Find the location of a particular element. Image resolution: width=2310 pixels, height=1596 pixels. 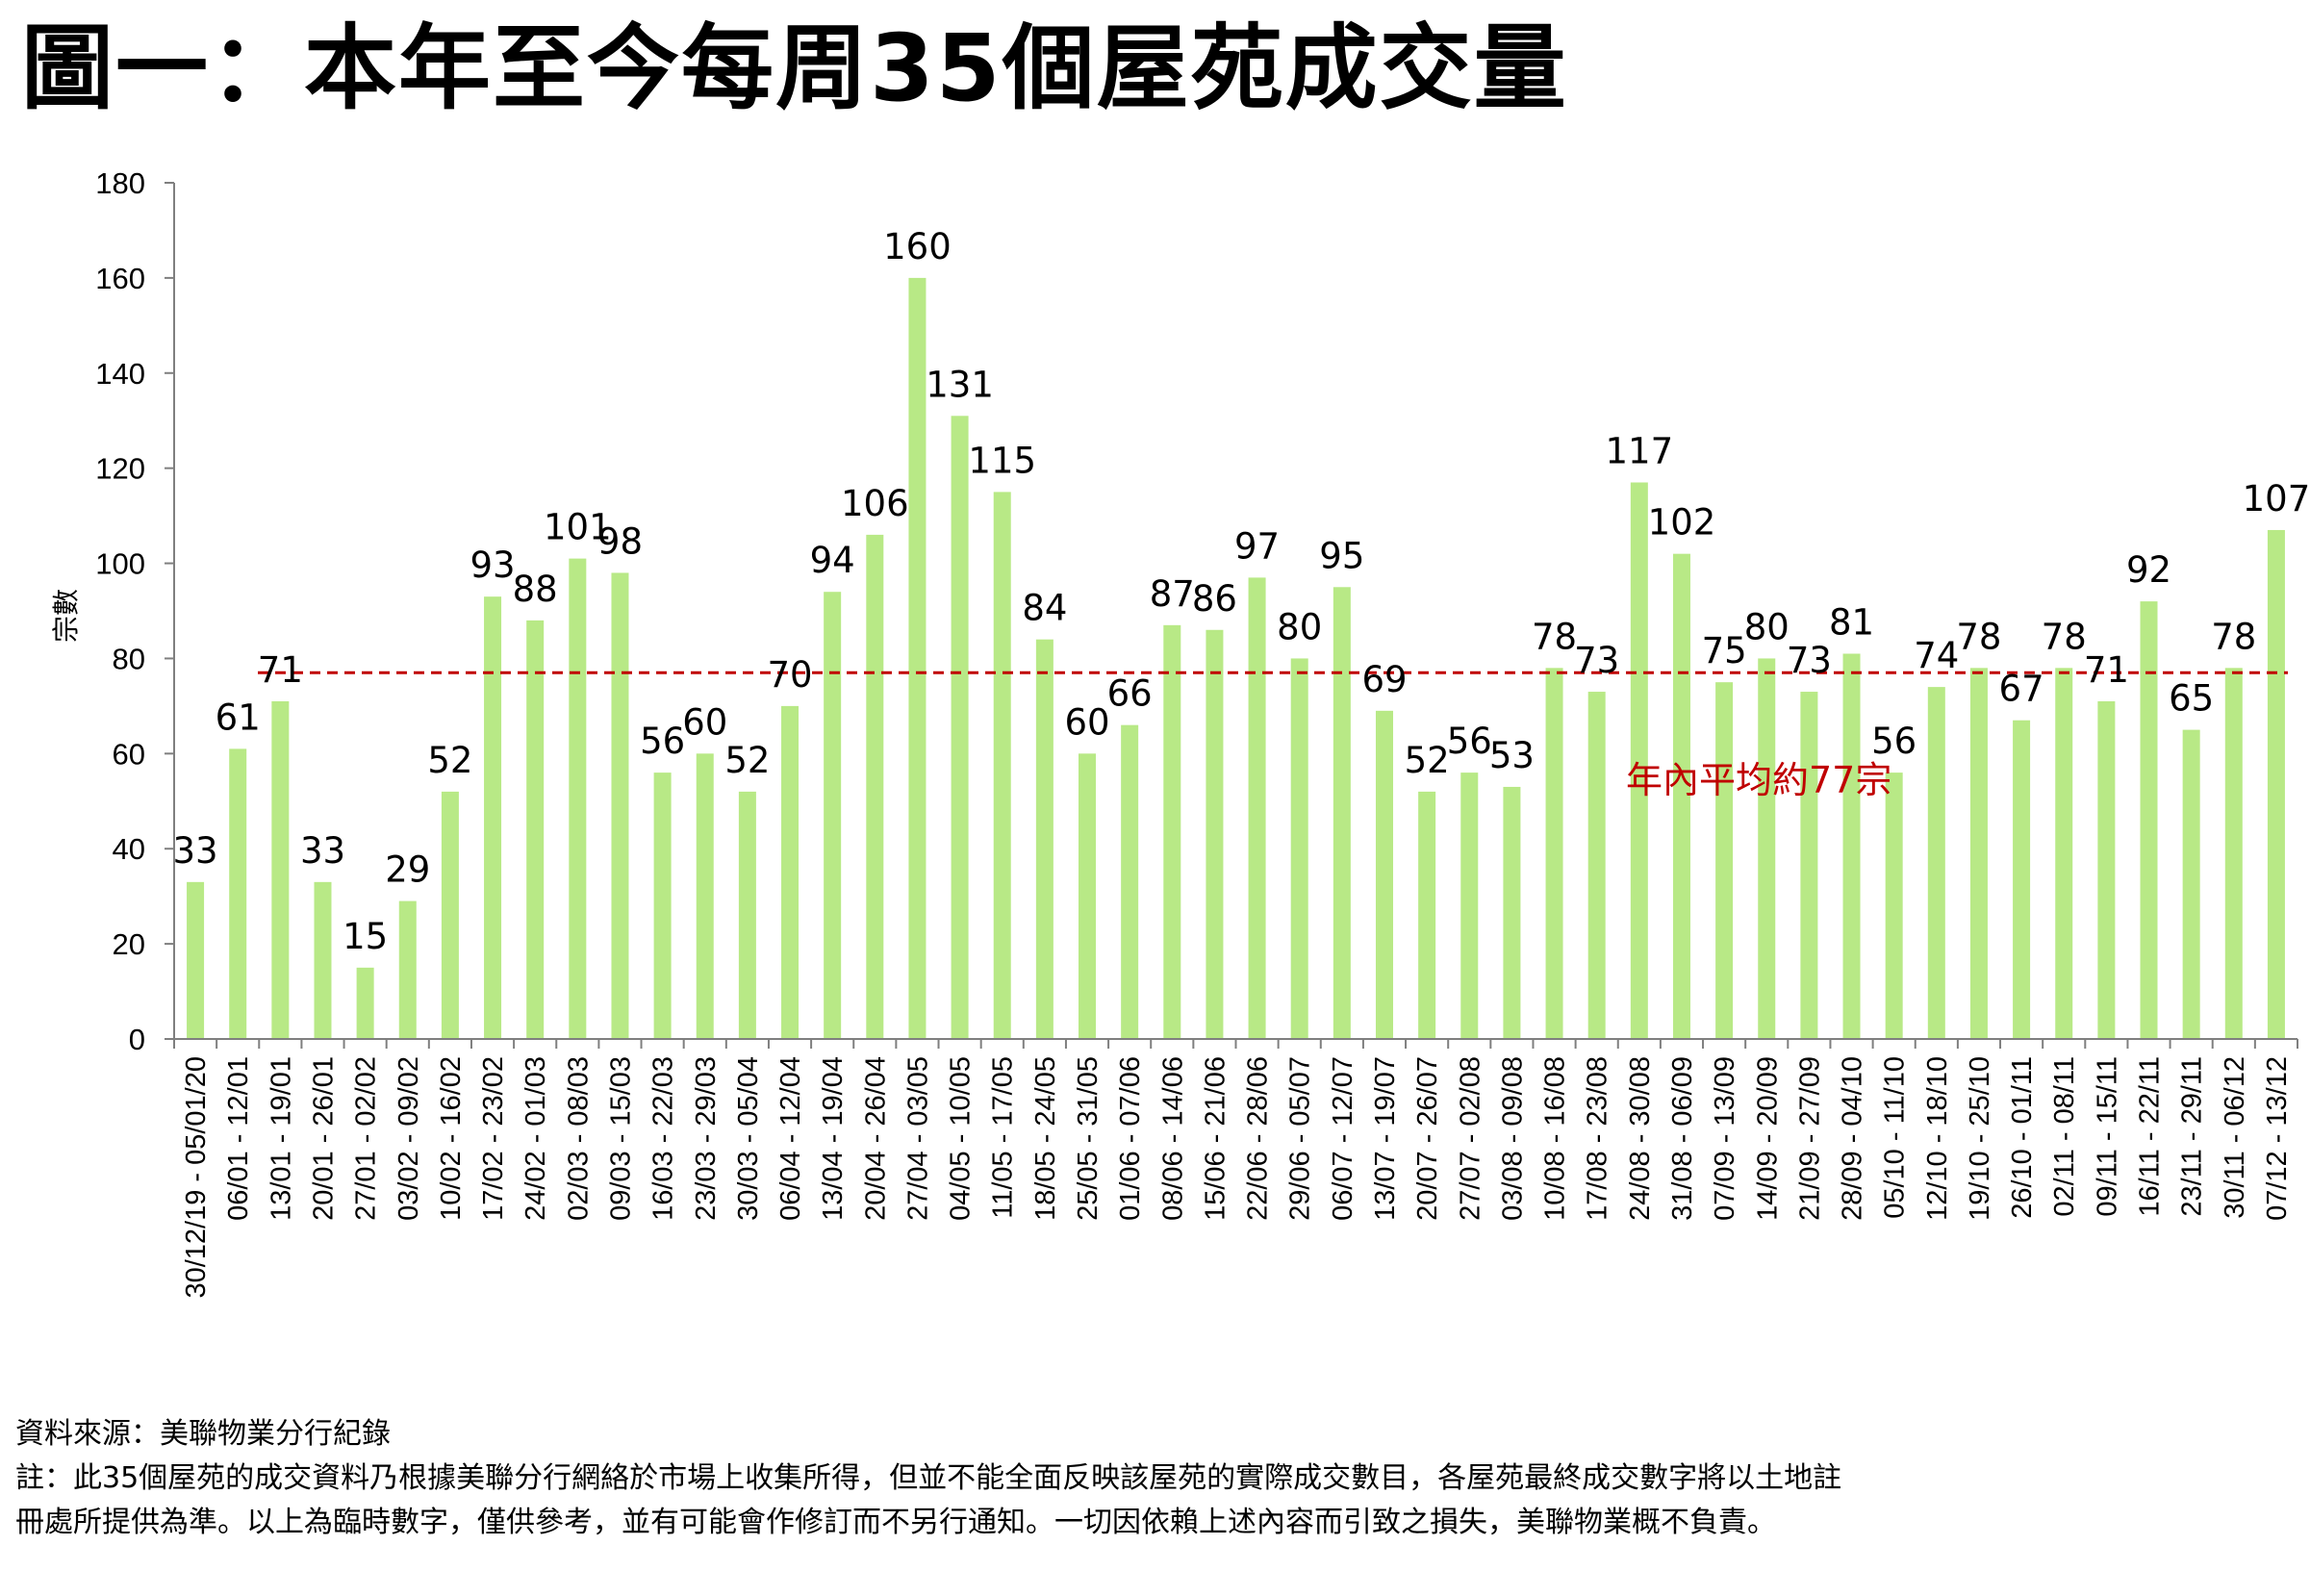

bar-value-label: 98 is located at coordinates (620, 541).